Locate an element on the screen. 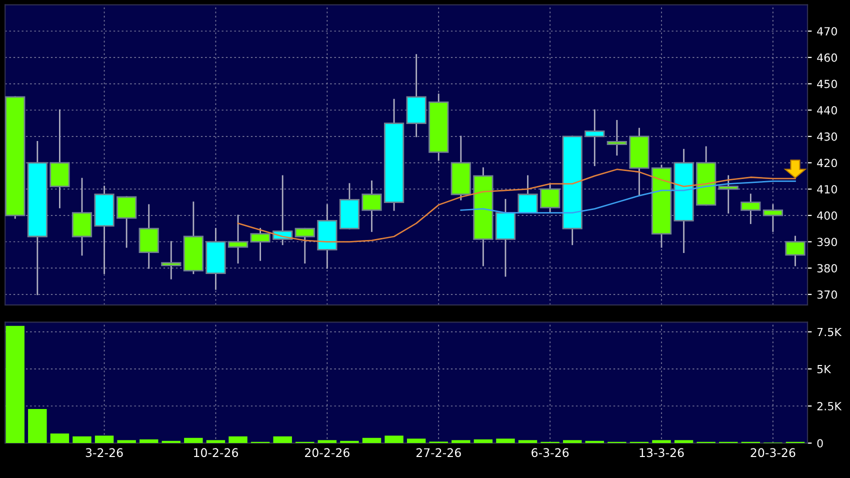 The width and height of the screenshot is (850, 478). x-tick-label: 27-2-26 is located at coordinates (438, 453).